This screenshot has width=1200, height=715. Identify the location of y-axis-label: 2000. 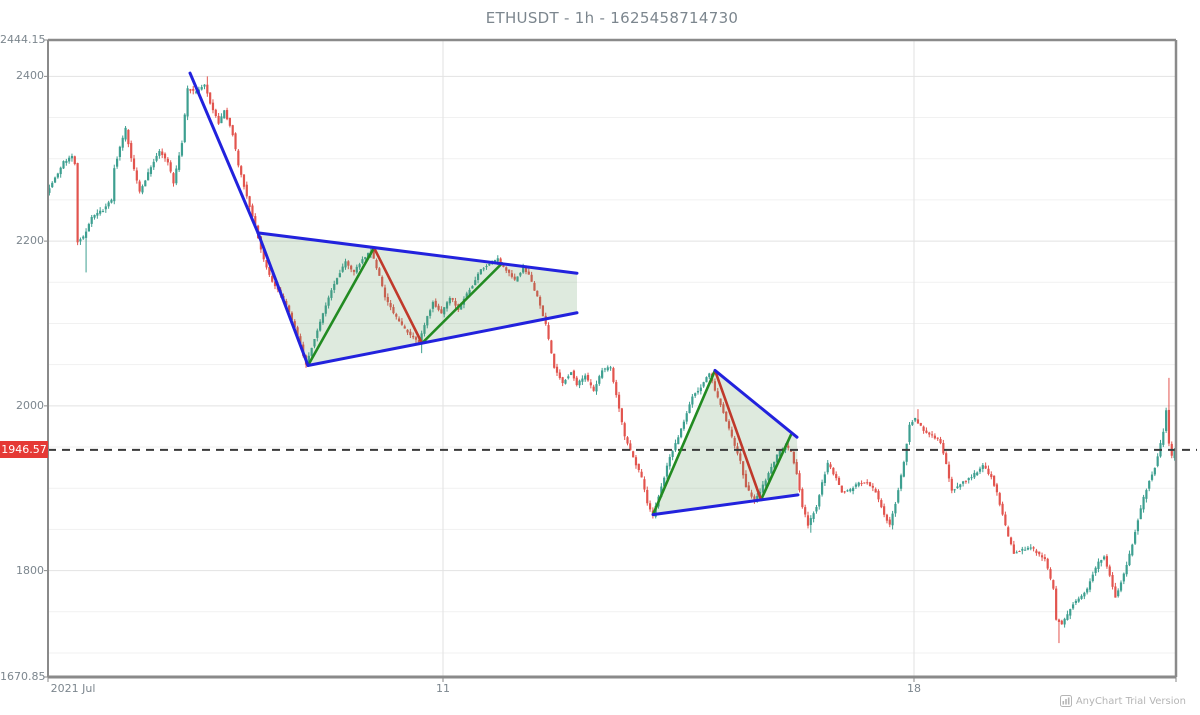
(30, 405).